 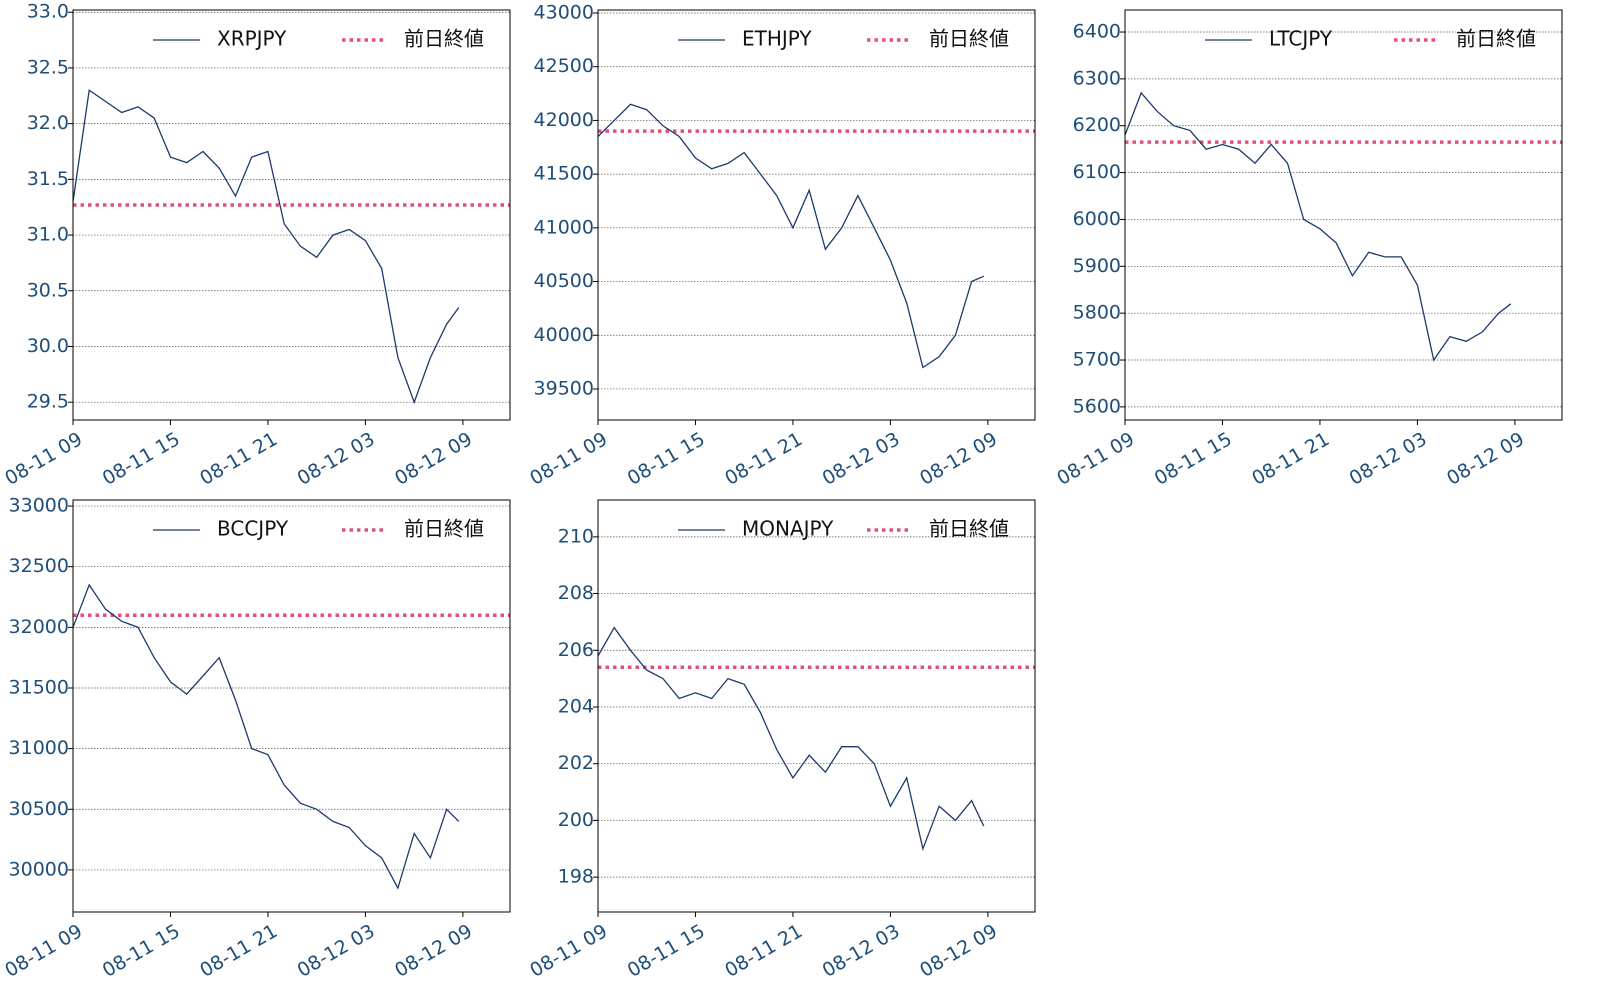 What do you see at coordinates (39, 748) in the screenshot?
I see `y-tick-label: 31000` at bounding box center [39, 748].